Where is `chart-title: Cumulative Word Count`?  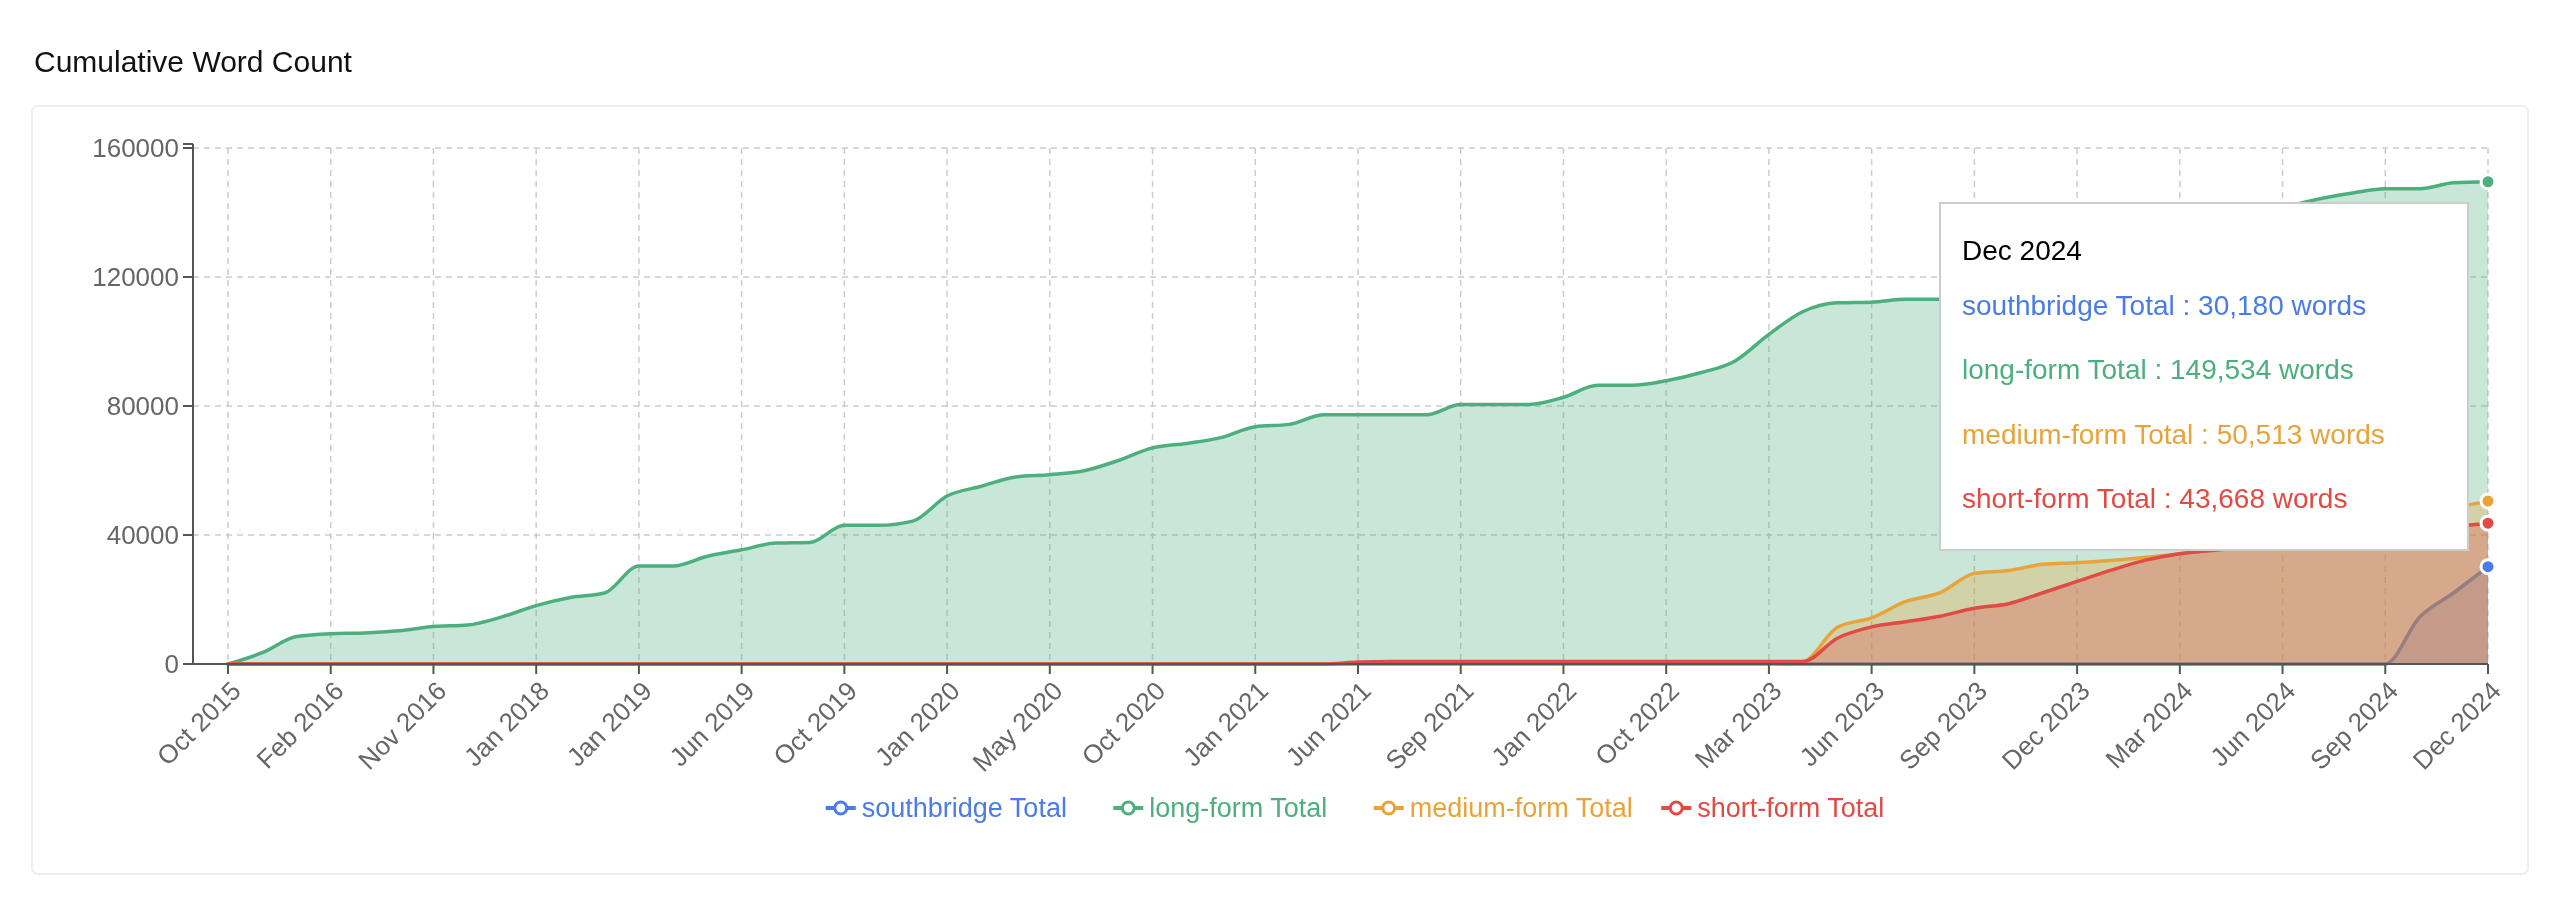 chart-title: Cumulative Word Count is located at coordinates (193, 61).